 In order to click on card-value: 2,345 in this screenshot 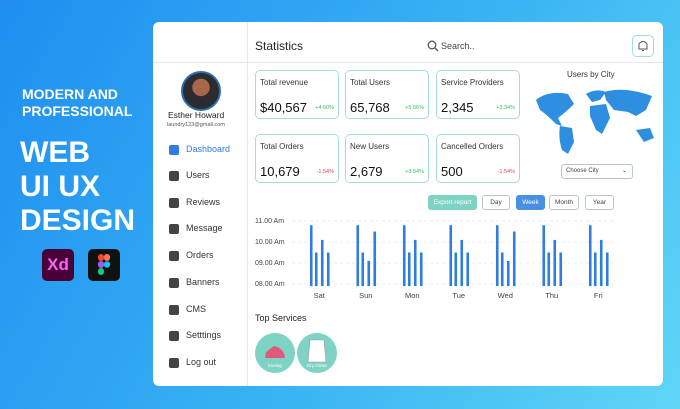, I will do `click(457, 107)`.